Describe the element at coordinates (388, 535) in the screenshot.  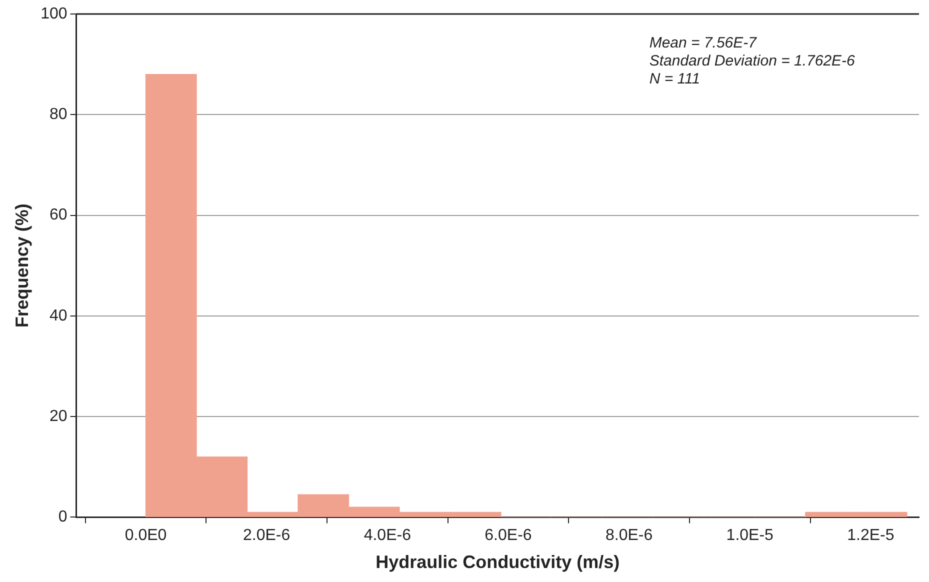
I see `x-tick-label: 4.0E-6` at that location.